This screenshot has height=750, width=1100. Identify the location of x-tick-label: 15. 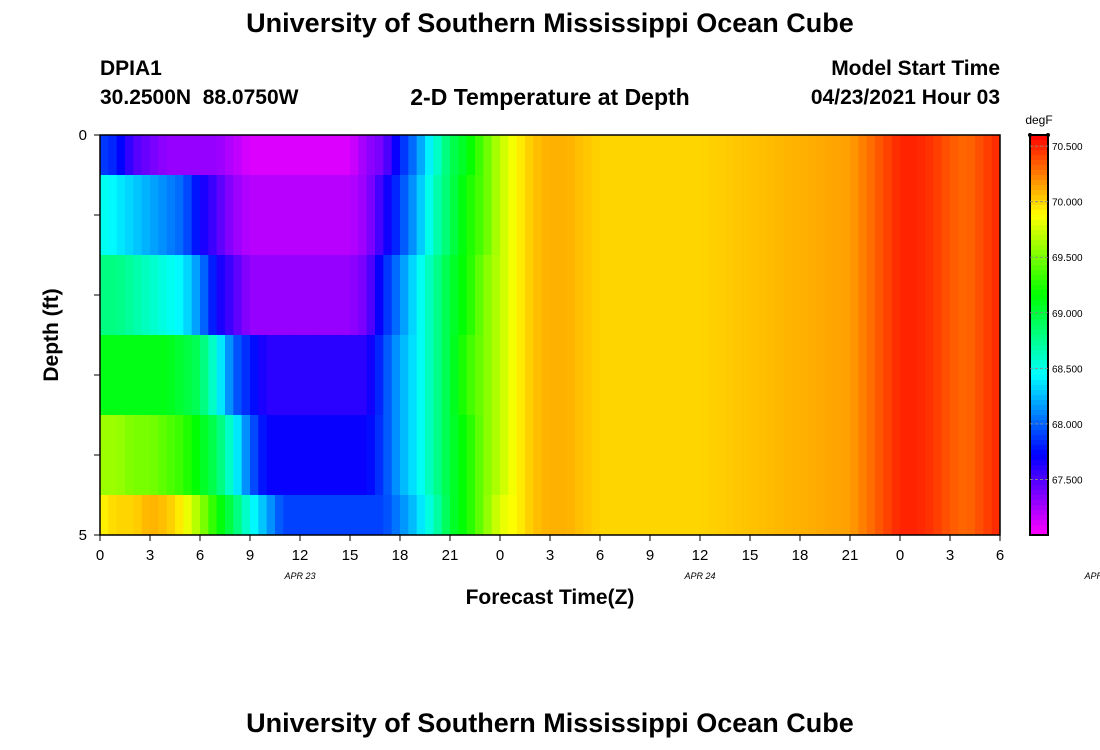
(750, 555).